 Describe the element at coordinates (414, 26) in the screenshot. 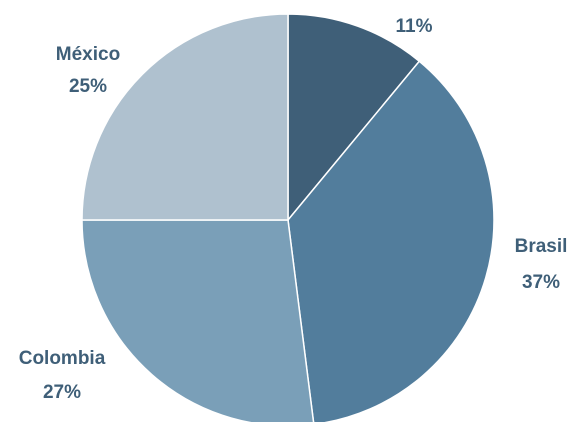

I see `slice-percent-label: 11%` at that location.